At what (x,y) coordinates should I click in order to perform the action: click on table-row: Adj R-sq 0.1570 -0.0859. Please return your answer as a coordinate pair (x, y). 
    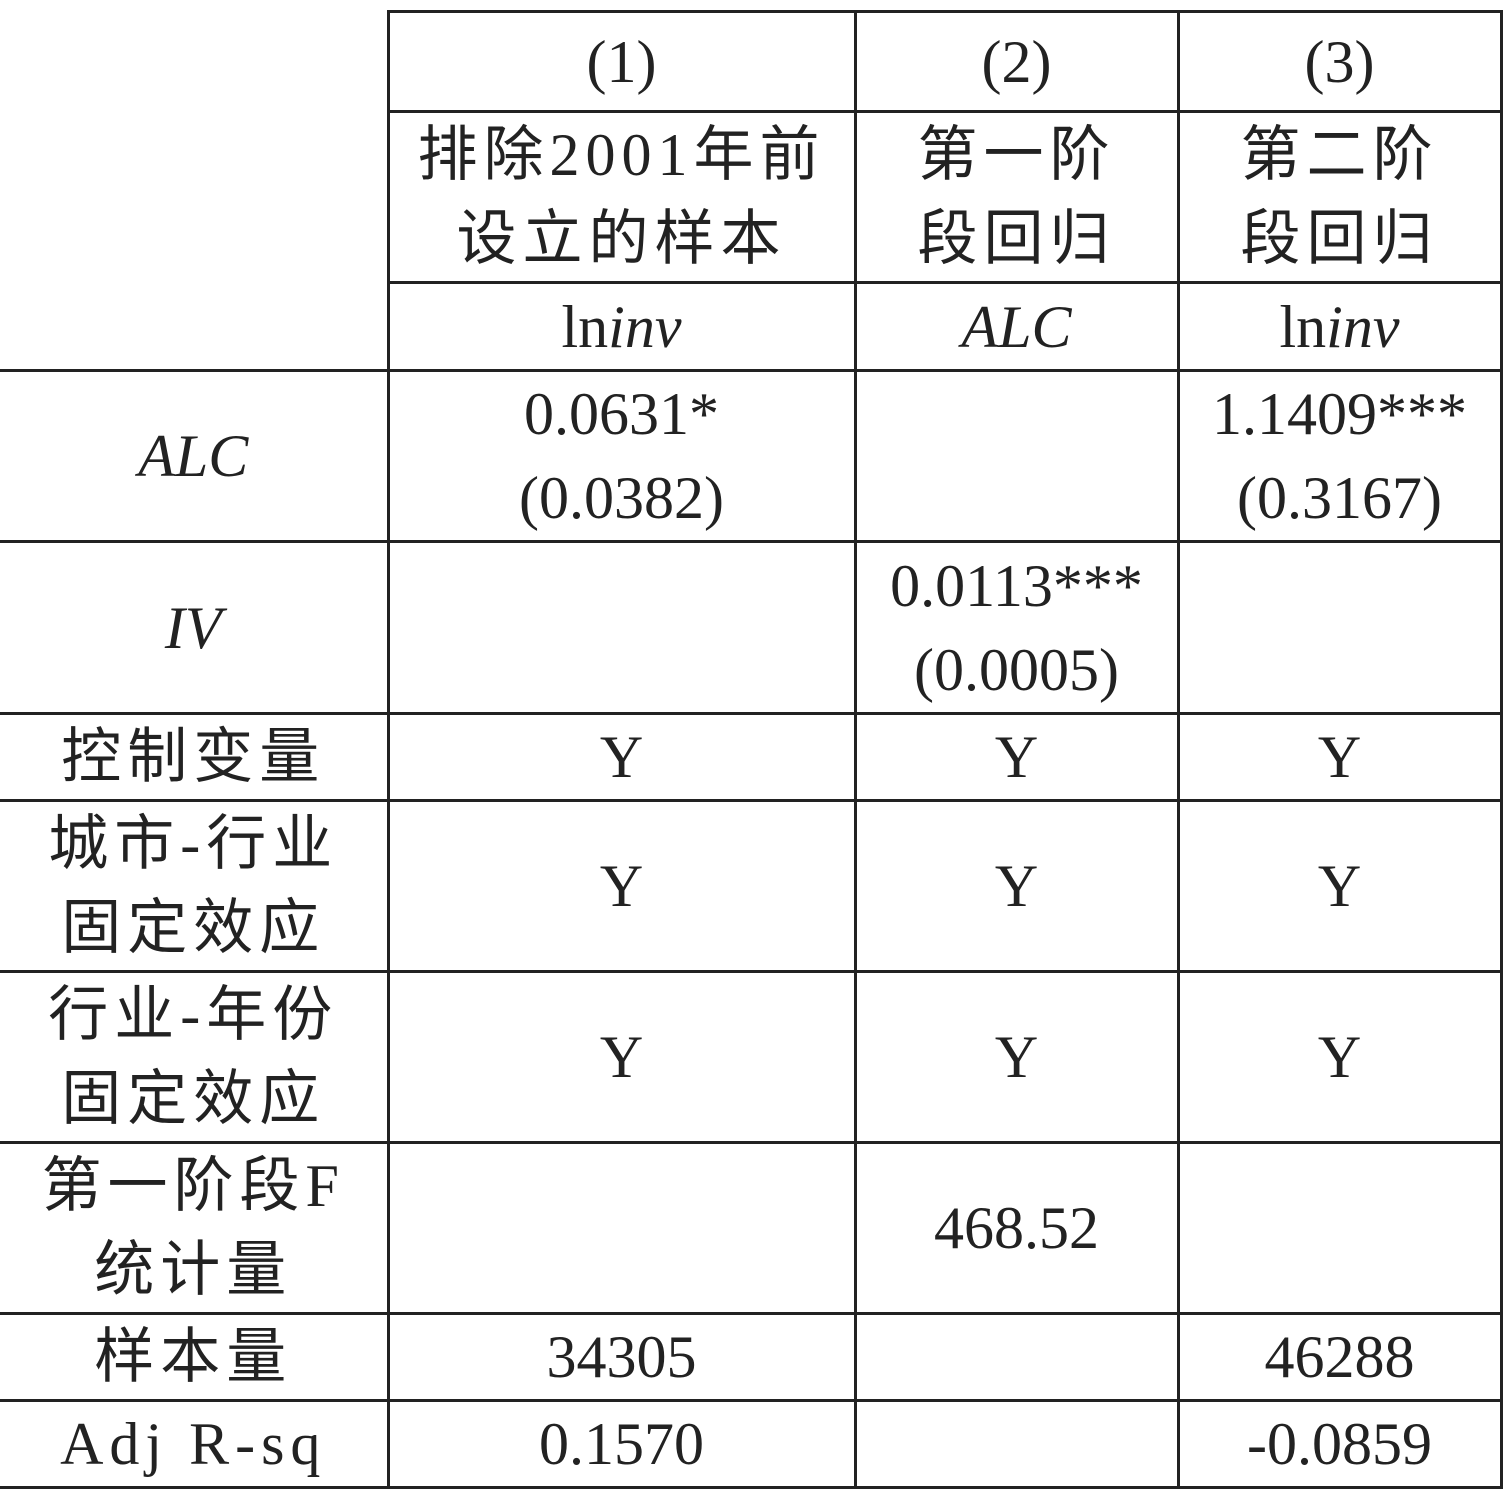
    Looking at the image, I should click on (751, 1444).